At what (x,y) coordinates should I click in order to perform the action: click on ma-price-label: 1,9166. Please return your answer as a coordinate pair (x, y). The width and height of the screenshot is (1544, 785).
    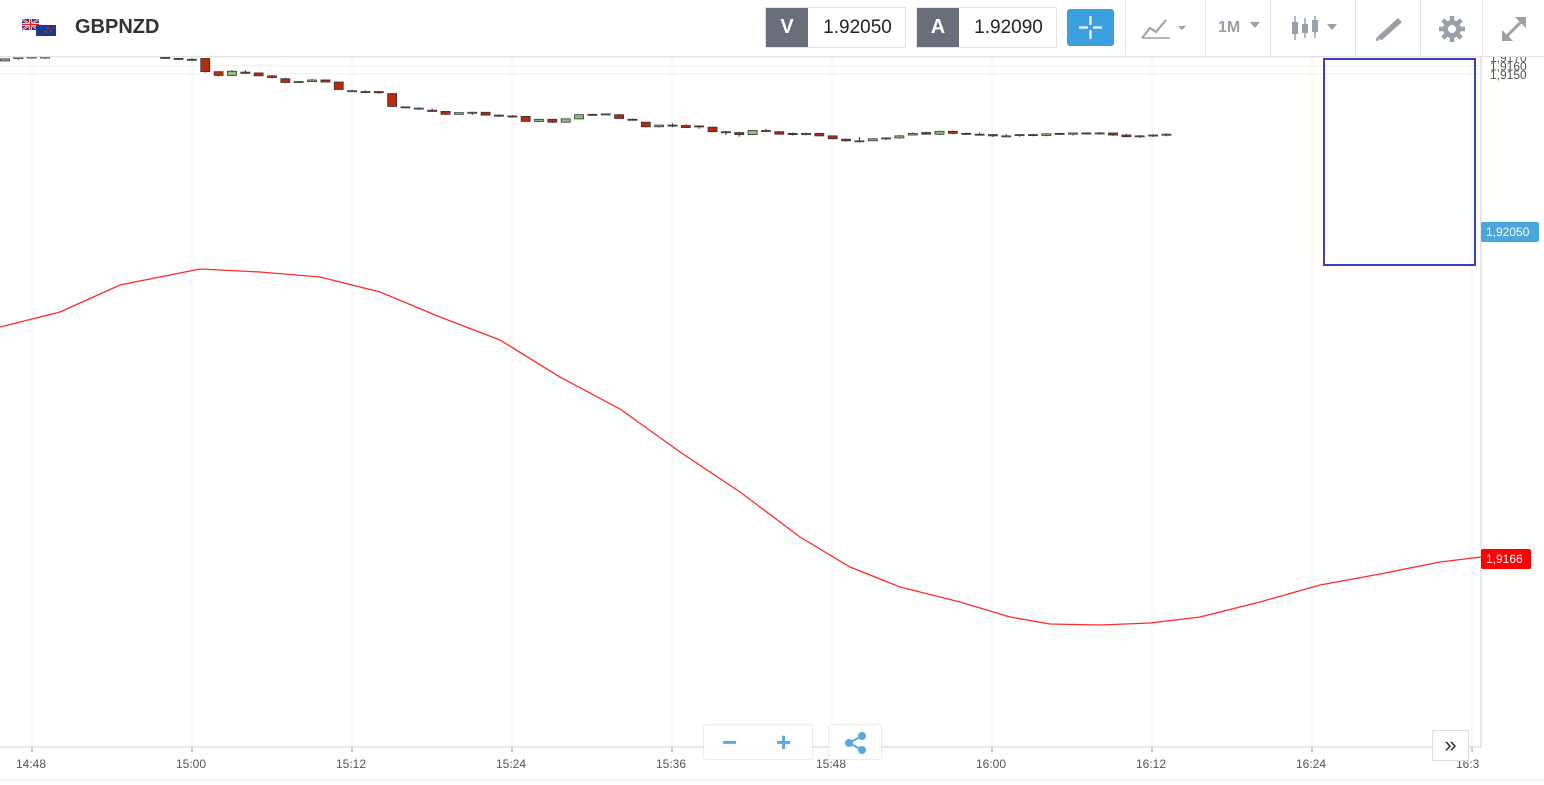
    Looking at the image, I should click on (1504, 559).